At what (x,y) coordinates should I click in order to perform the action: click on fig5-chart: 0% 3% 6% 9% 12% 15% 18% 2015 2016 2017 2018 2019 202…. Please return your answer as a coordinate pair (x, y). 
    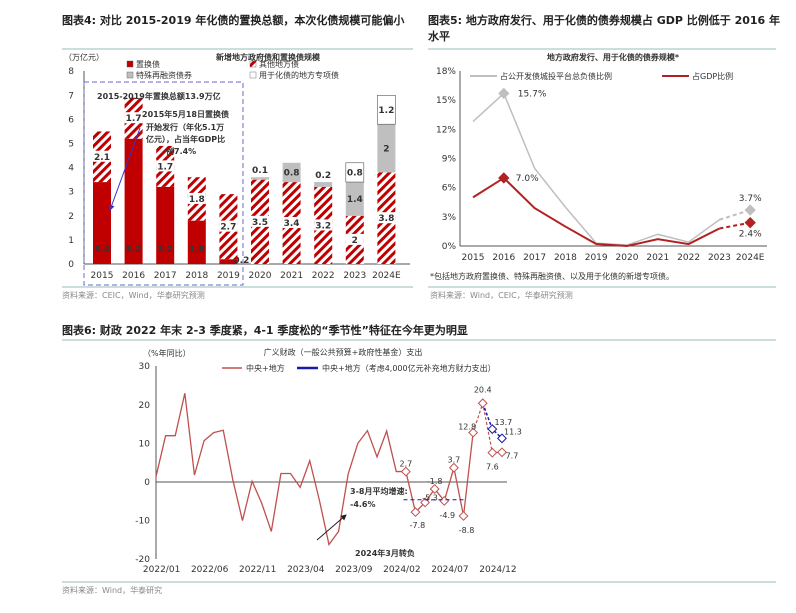
    Looking at the image, I should click on (601, 165).